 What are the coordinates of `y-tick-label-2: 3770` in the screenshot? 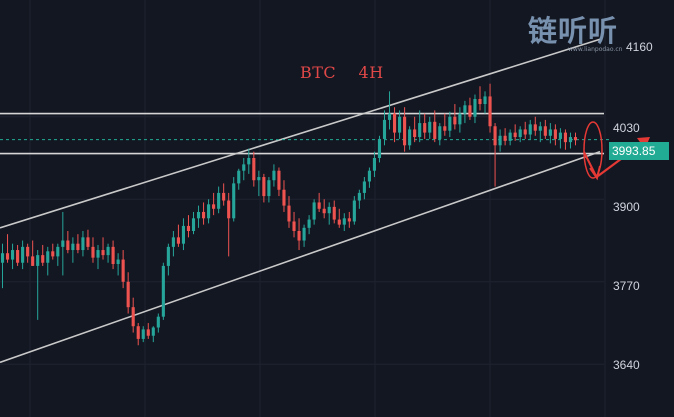 It's located at (626, 286).